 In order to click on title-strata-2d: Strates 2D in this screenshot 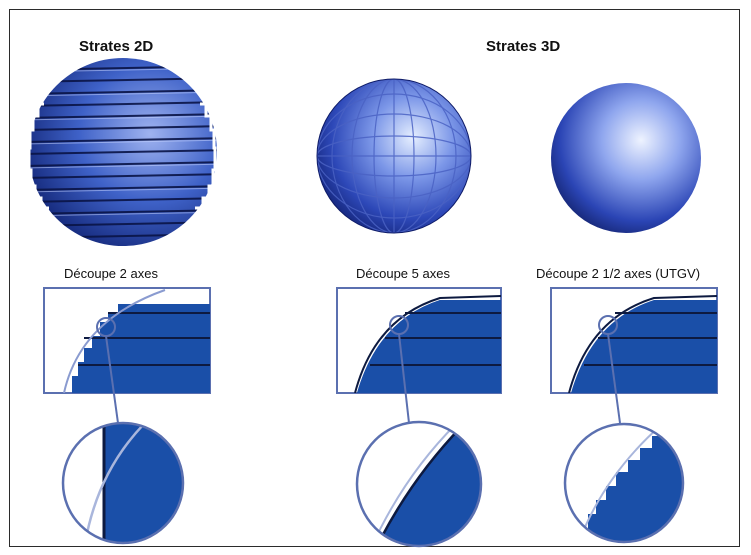, I will do `click(116, 46)`.